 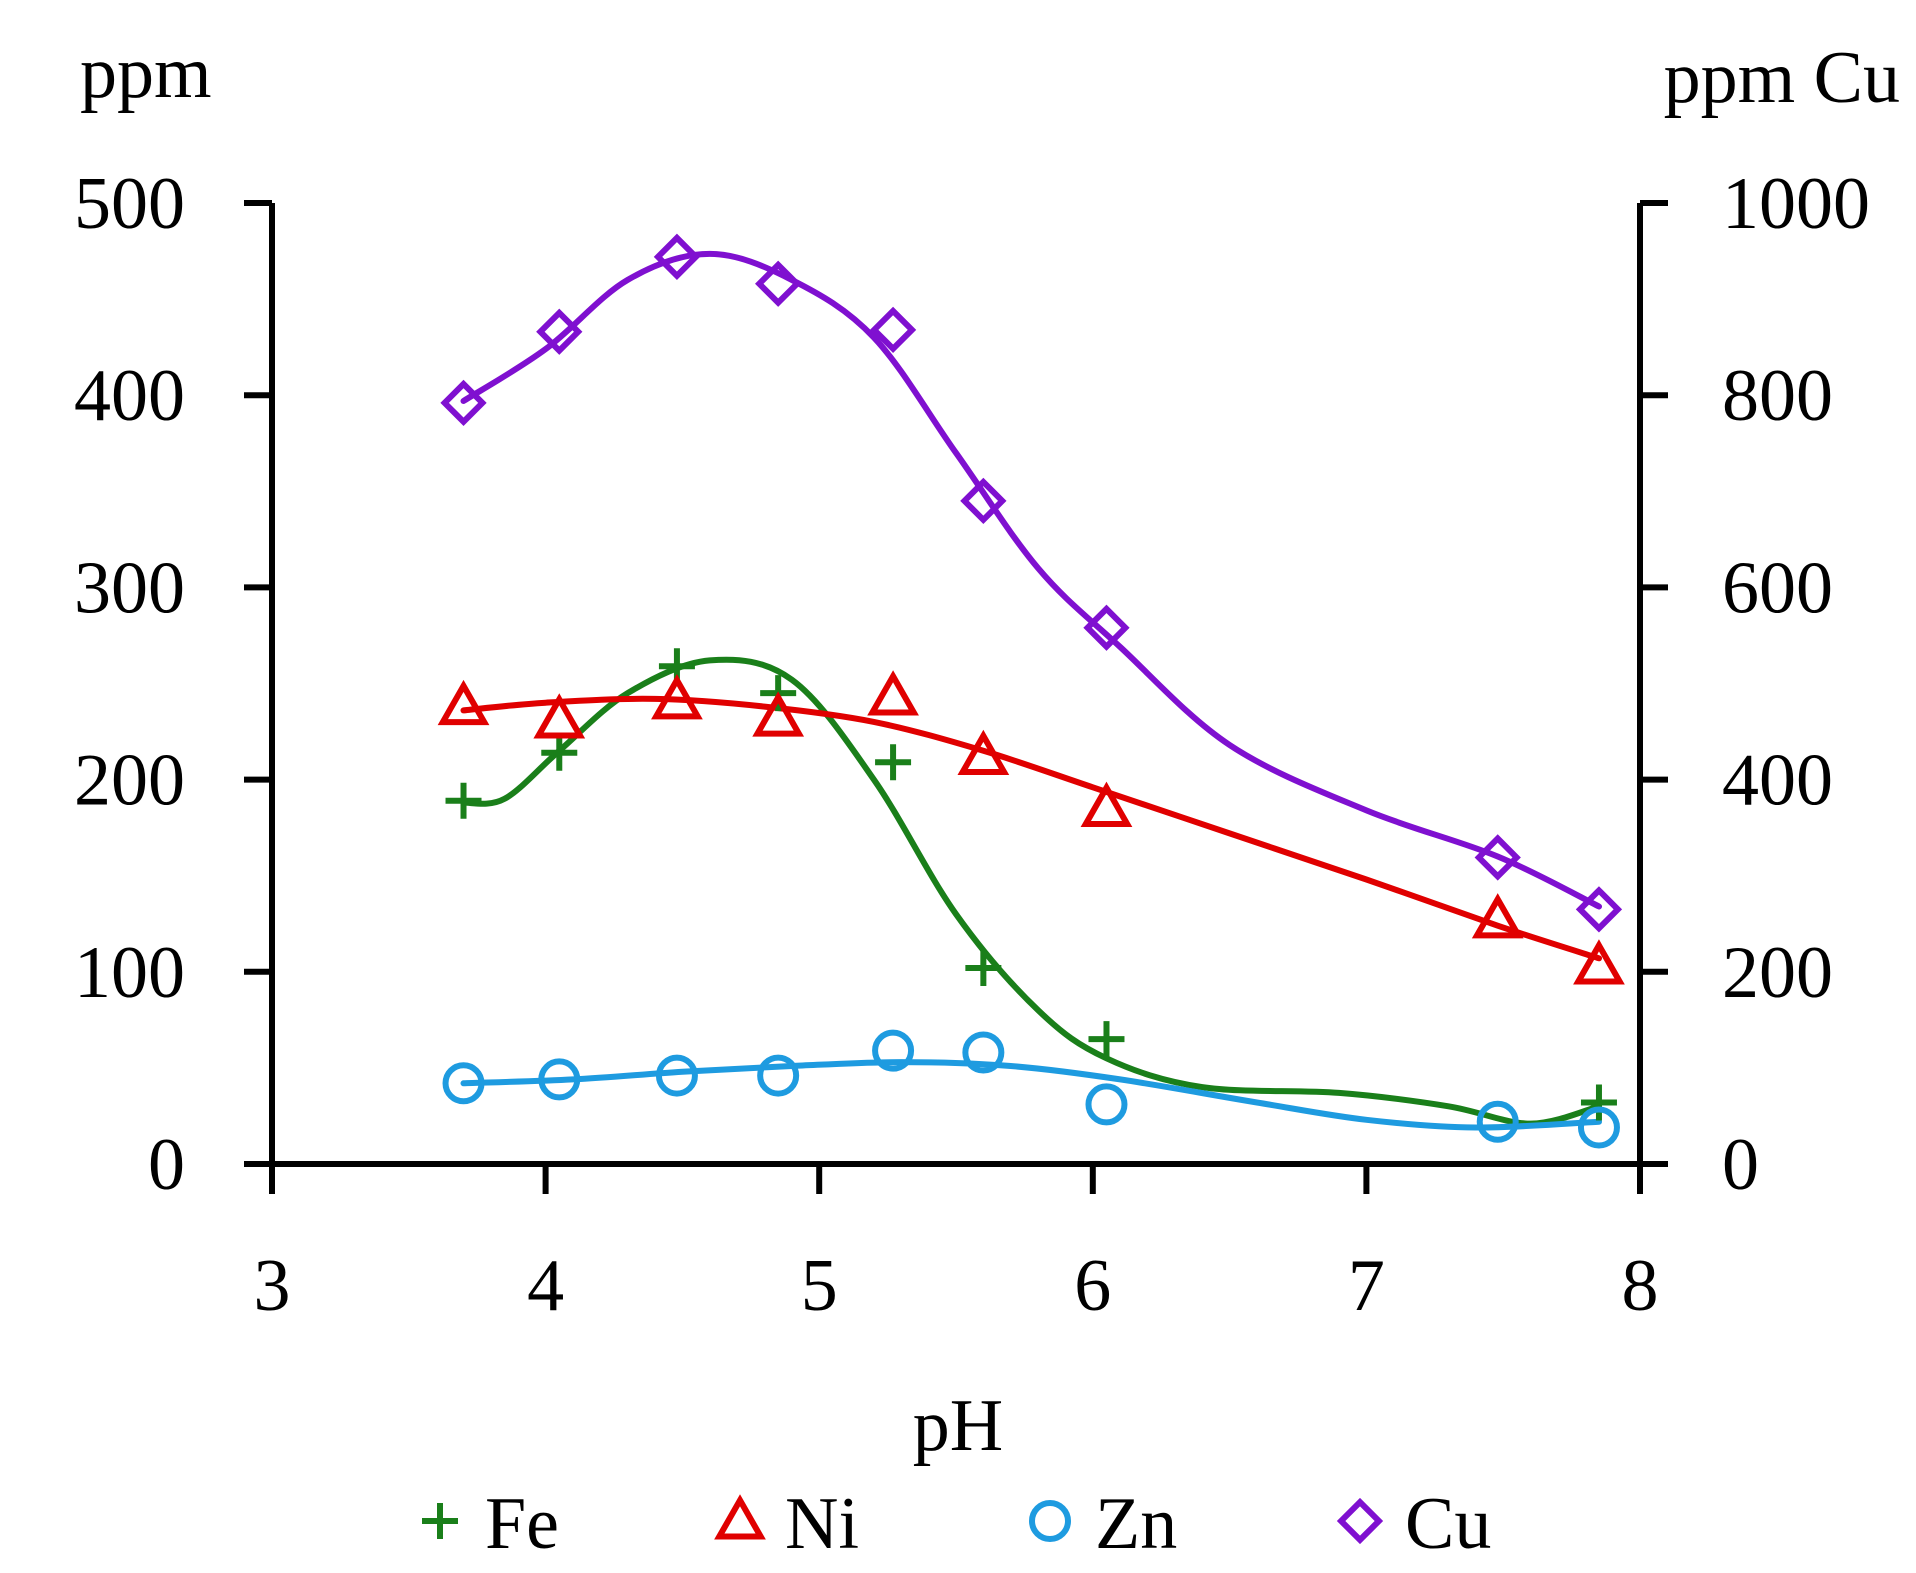 What do you see at coordinates (166, 1165) in the screenshot?
I see `y-left-tick-label: 0` at bounding box center [166, 1165].